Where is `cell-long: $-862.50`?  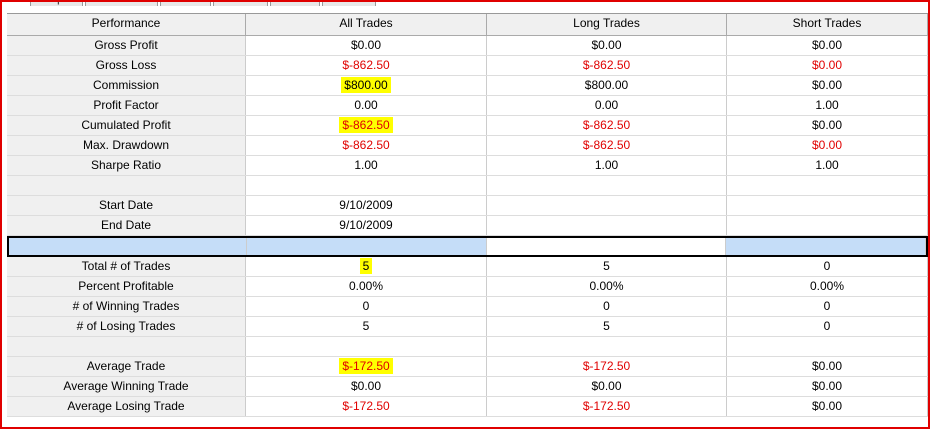
cell-long: $-862.50 is located at coordinates (607, 65).